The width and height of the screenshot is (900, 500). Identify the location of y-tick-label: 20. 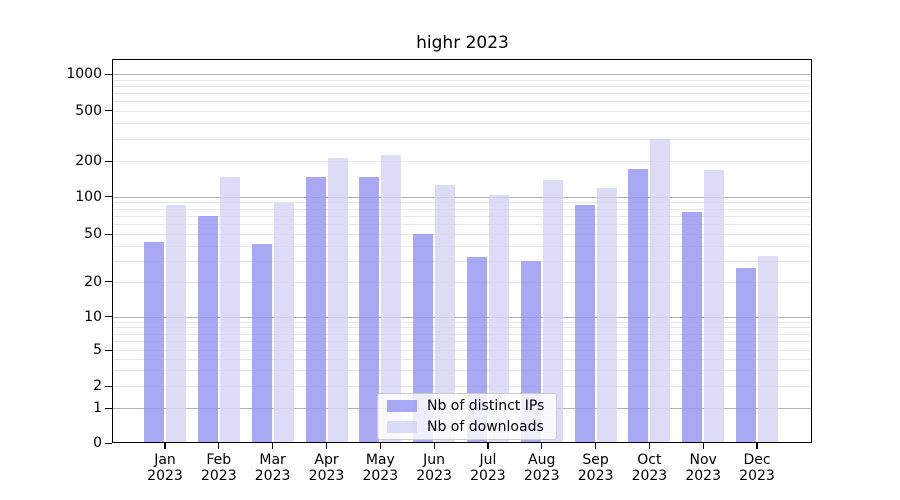
(93, 281).